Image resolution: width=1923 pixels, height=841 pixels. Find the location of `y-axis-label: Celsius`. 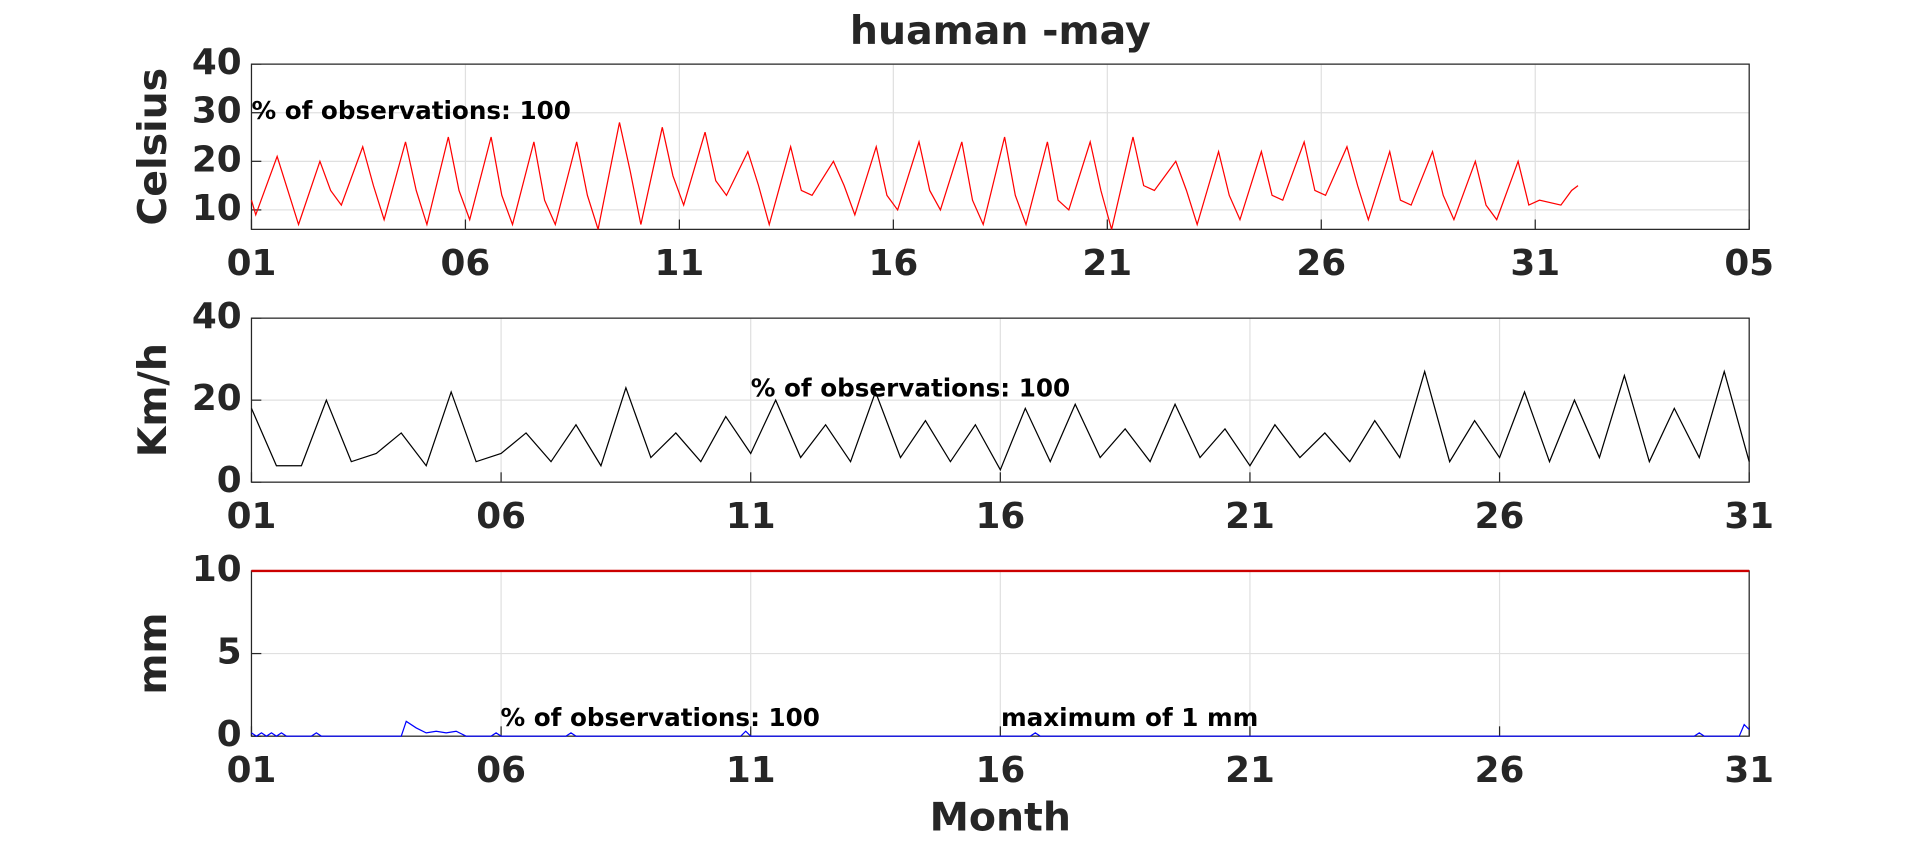

y-axis-label: Celsius is located at coordinates (153, 147).